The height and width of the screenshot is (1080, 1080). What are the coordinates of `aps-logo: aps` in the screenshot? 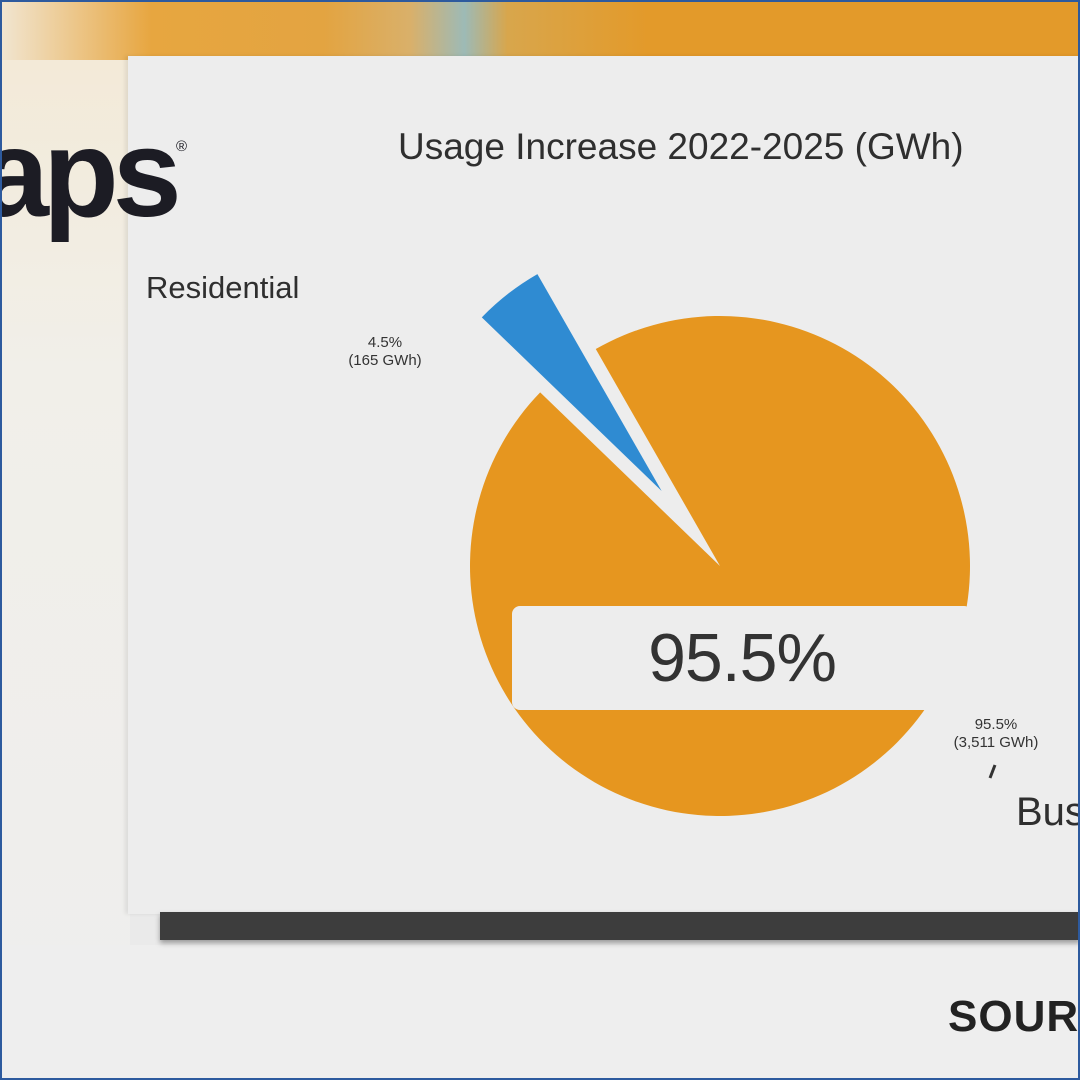 It's located at (91, 174).